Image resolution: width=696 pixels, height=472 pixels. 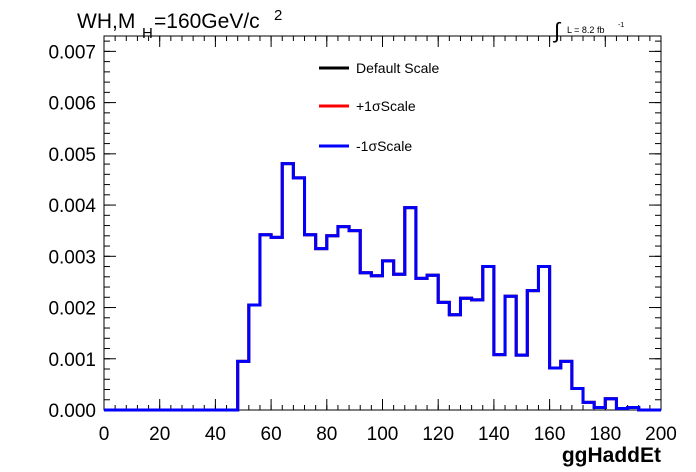 I want to click on legend: Default Scale +1σScale -1σScale, so click(x=379, y=107).